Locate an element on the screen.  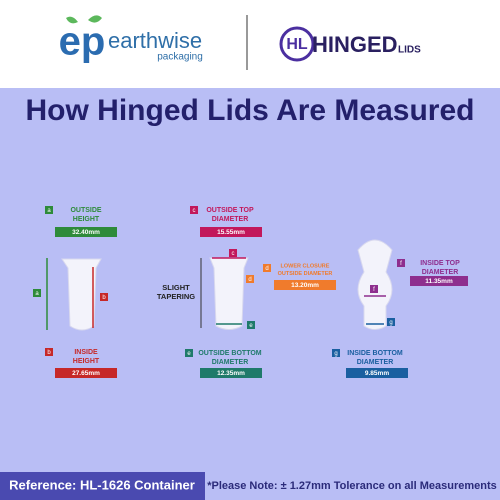
brand2-name: HINGED is located at coordinates (355, 44).